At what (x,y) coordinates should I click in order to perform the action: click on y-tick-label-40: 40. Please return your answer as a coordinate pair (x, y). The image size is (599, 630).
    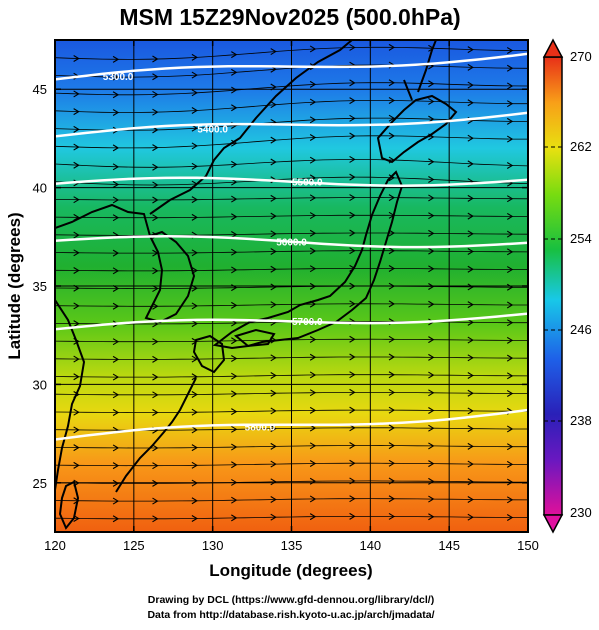
    Looking at the image, I should click on (40, 188).